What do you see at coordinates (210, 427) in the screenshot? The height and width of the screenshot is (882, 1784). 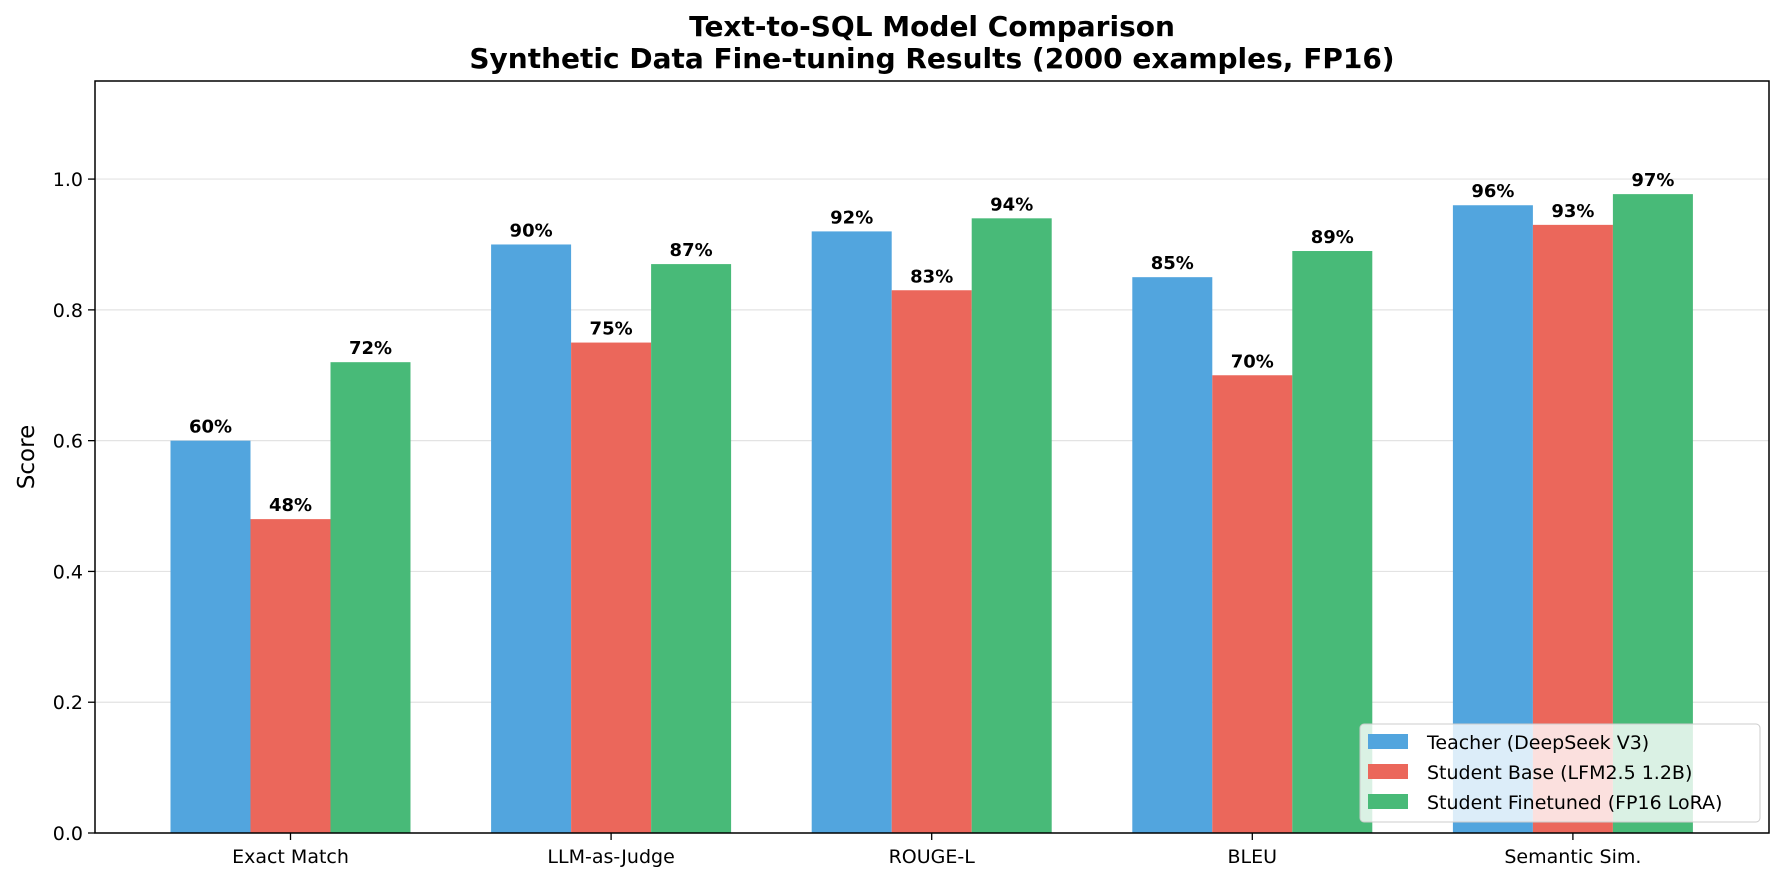 I see `bar-value-label: 60%` at bounding box center [210, 427].